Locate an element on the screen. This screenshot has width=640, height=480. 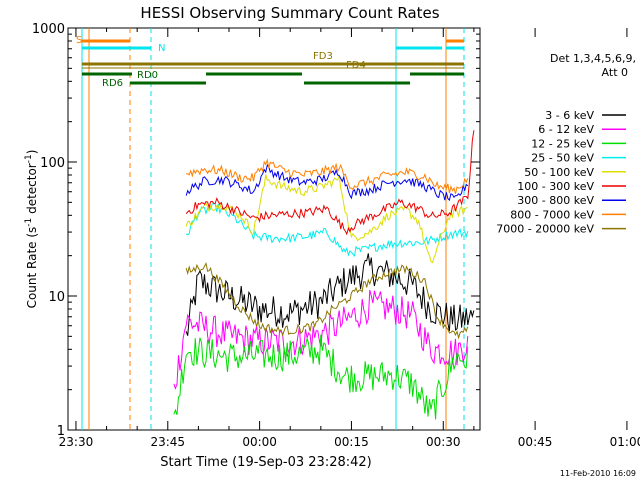
saa-flag-label: S is located at coordinates (79, 40).